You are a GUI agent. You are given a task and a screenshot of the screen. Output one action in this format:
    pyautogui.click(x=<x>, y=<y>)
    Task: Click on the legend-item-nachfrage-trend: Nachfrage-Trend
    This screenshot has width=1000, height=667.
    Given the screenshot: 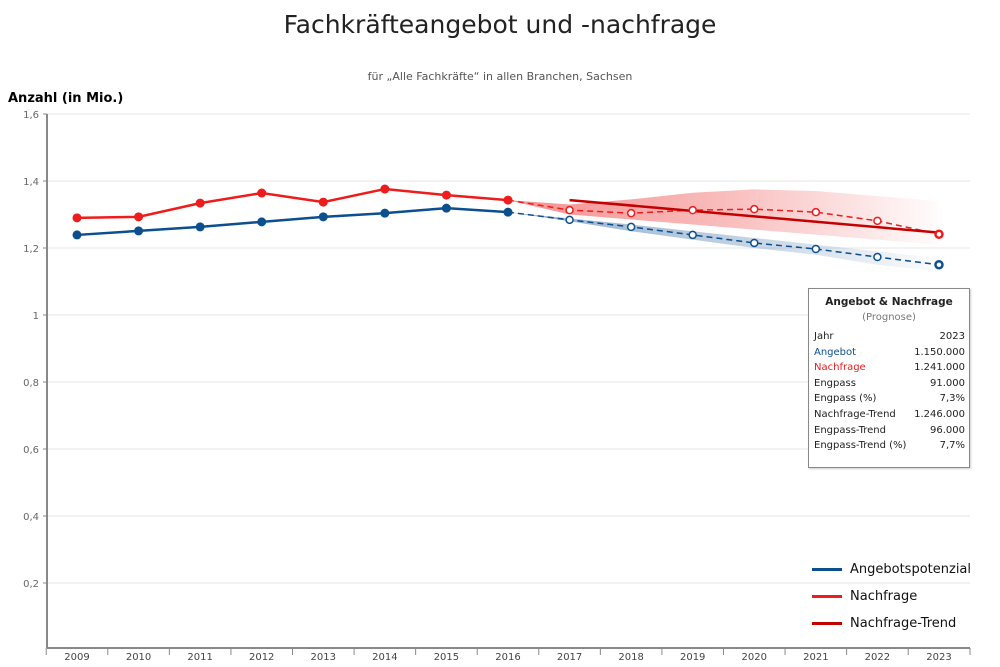 What is the action you would take?
    pyautogui.click(x=891, y=623)
    